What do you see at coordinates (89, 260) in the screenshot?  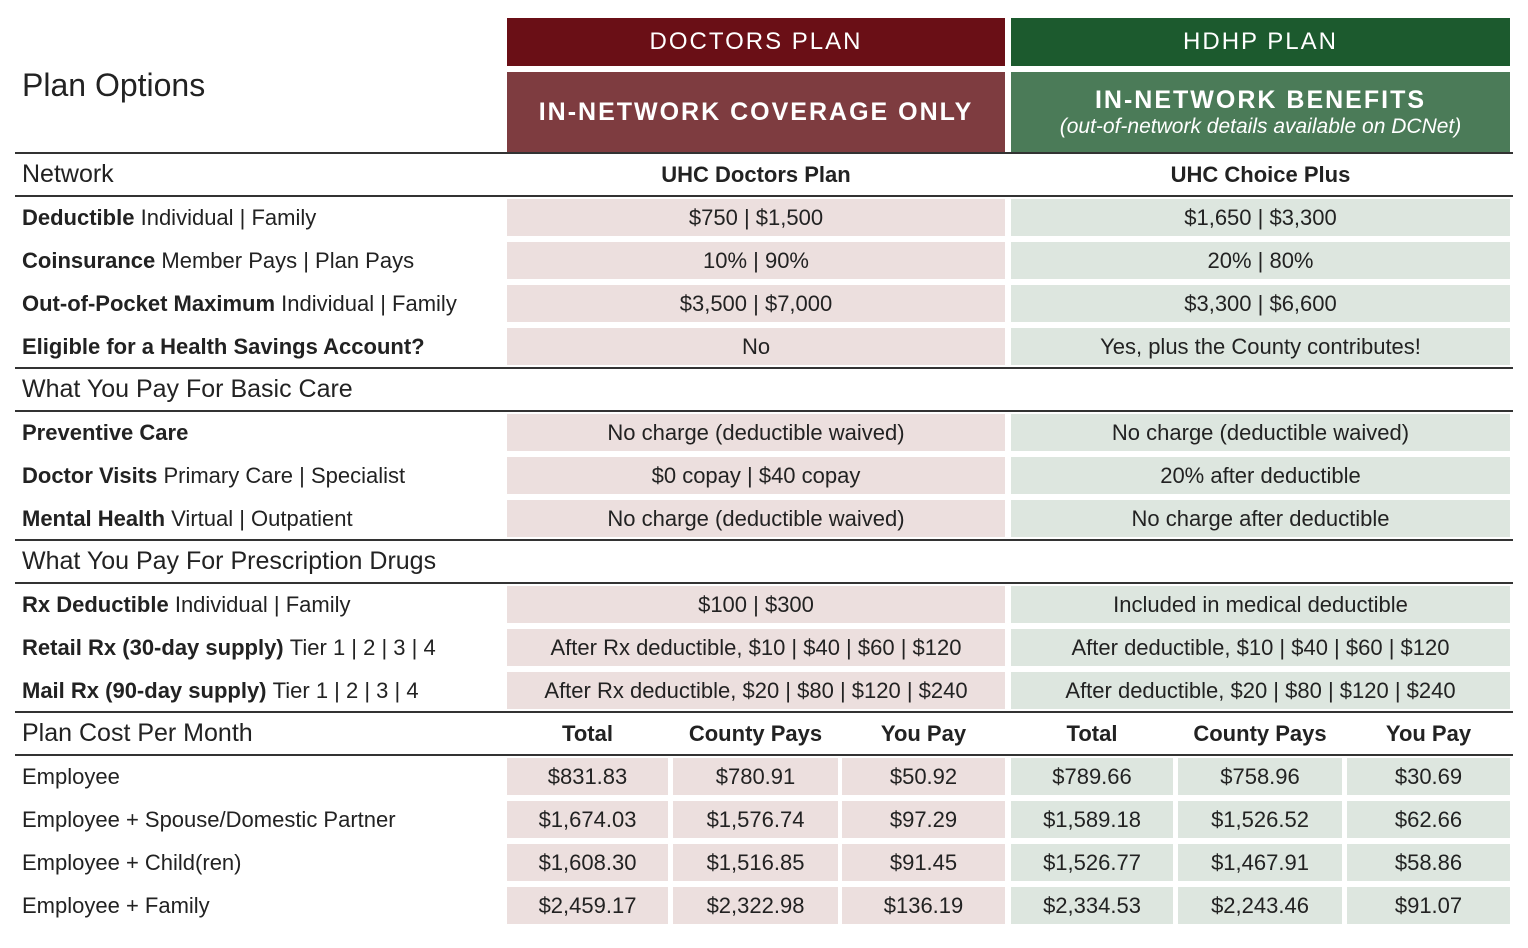 I see `label-bold: Coinsurance` at bounding box center [89, 260].